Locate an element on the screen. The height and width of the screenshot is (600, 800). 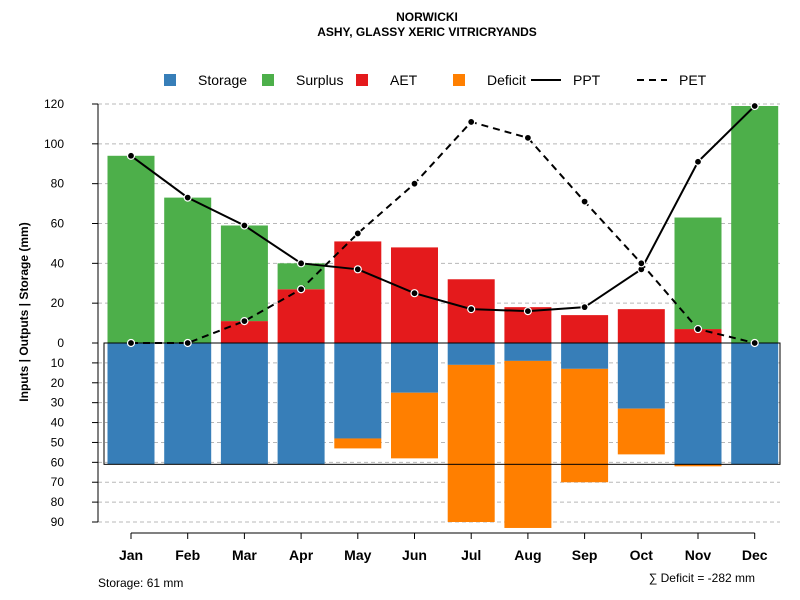
y-axis-title: Inputs | Outputs | Storage (mm) is located at coordinates (24, 311).